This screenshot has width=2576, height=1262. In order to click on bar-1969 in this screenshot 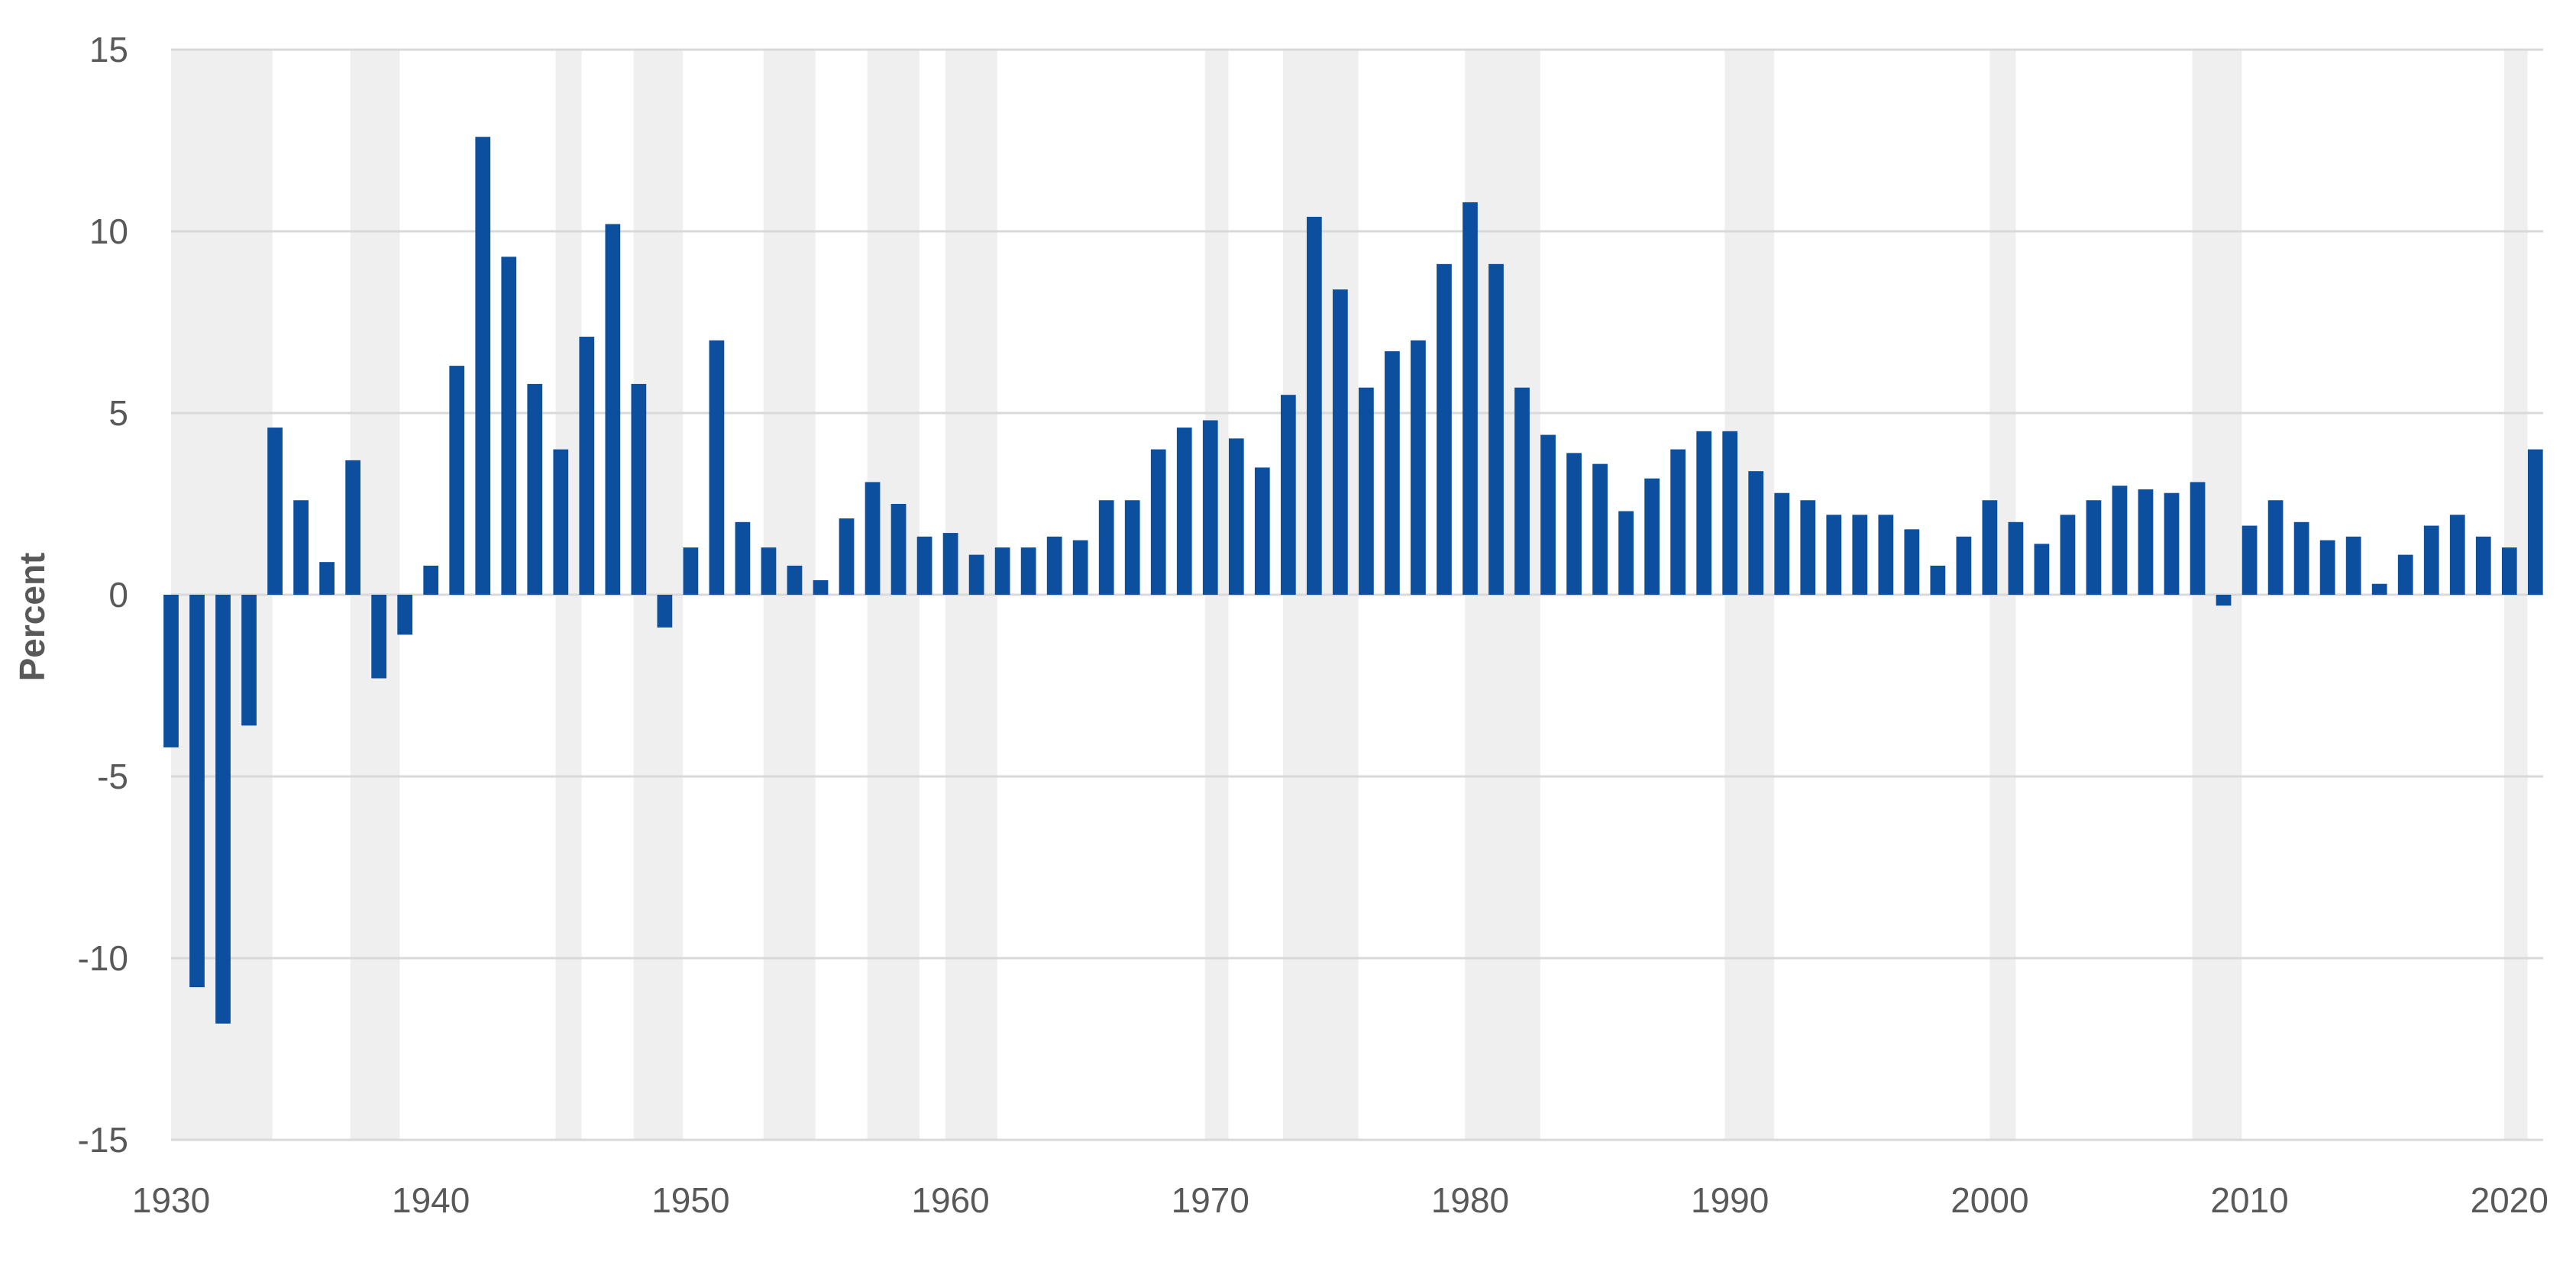, I will do `click(1184, 511)`.